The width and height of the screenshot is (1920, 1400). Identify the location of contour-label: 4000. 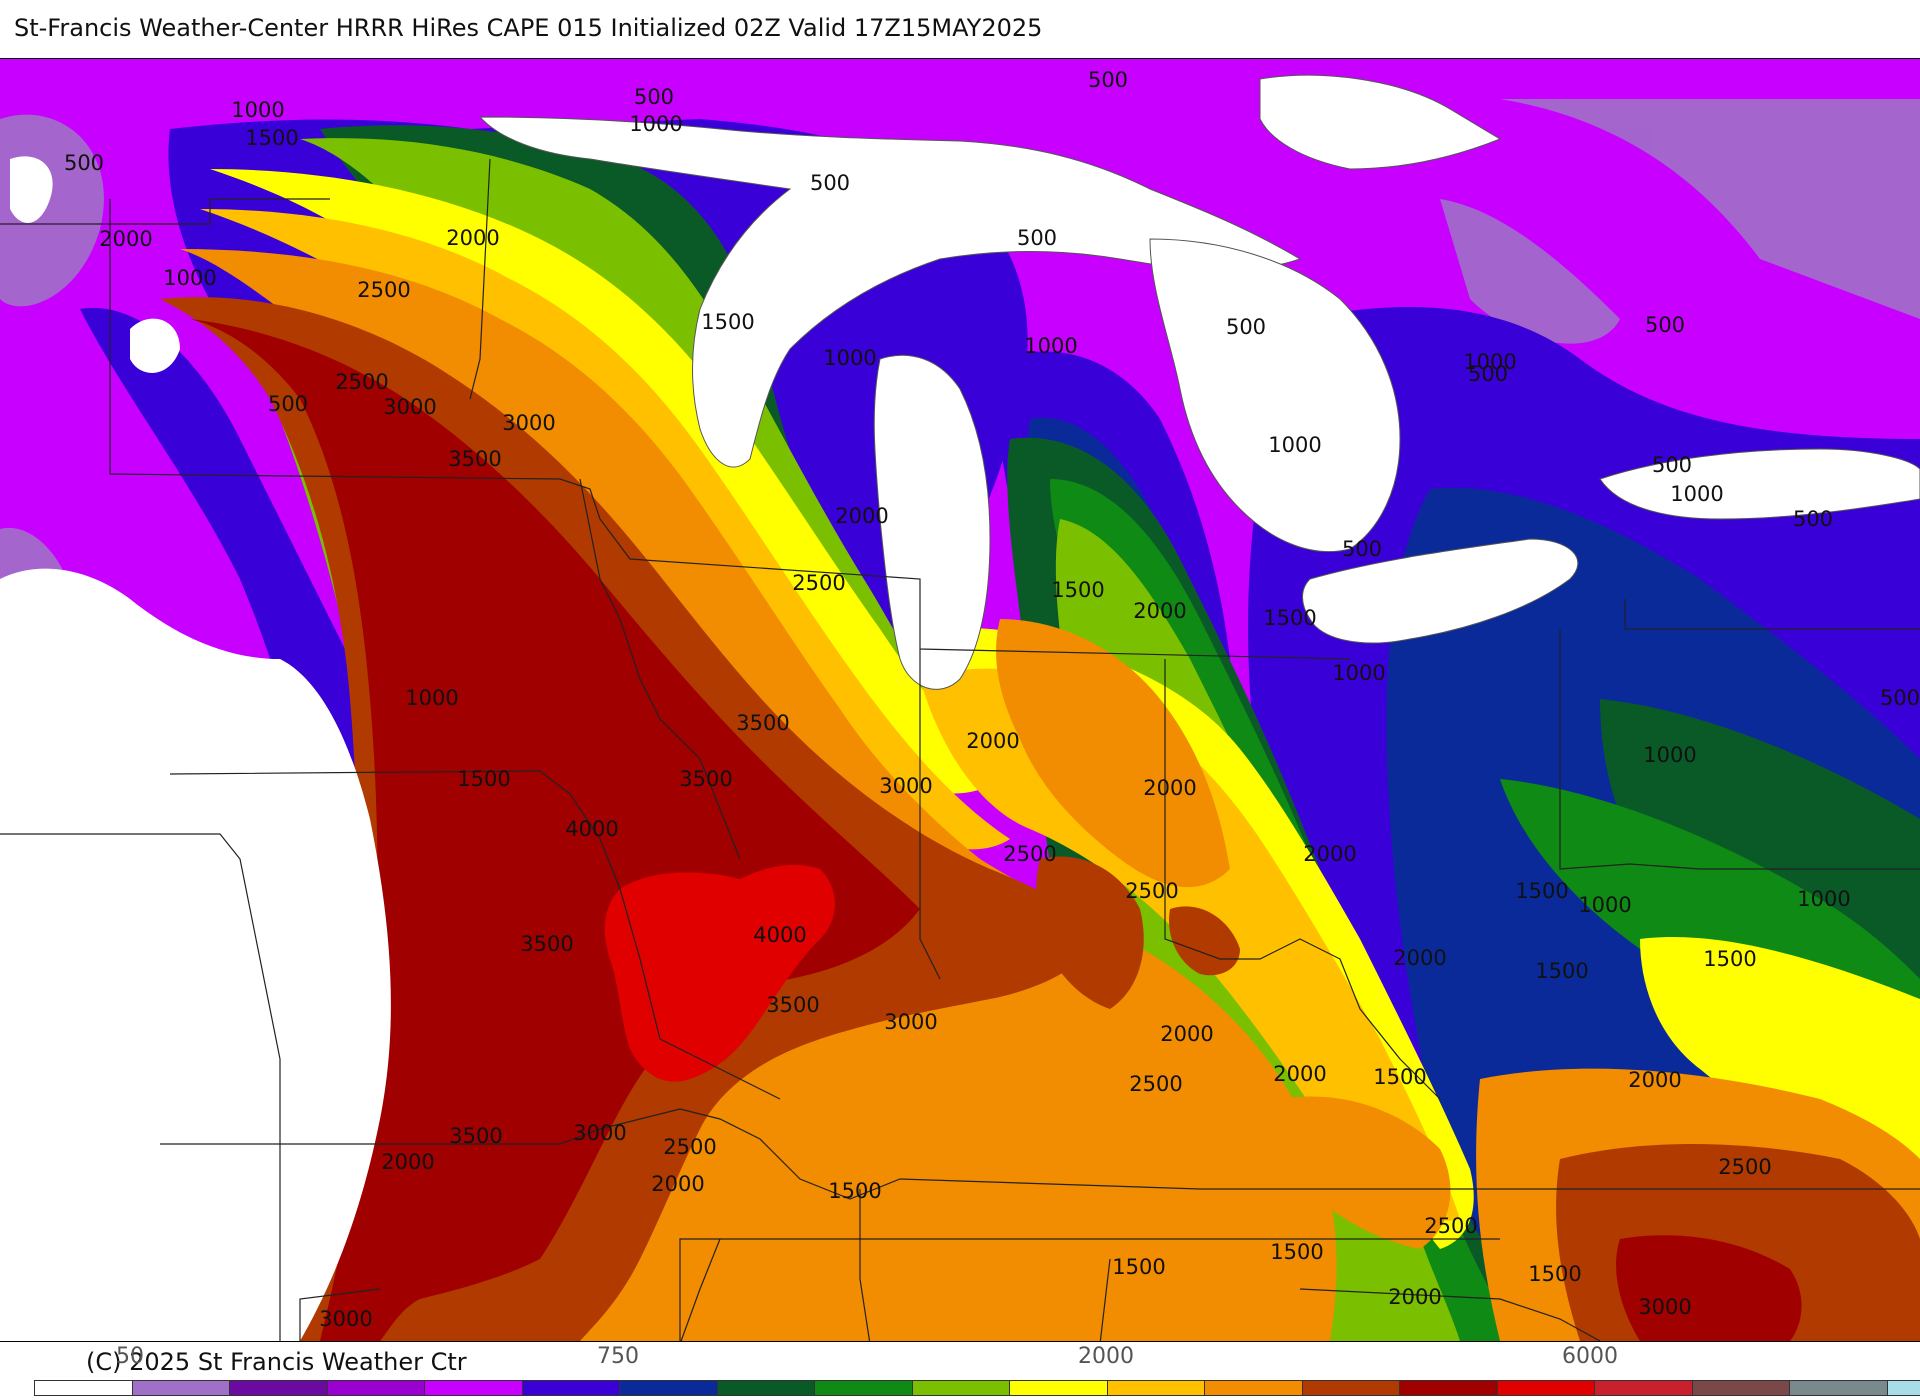
(779, 935).